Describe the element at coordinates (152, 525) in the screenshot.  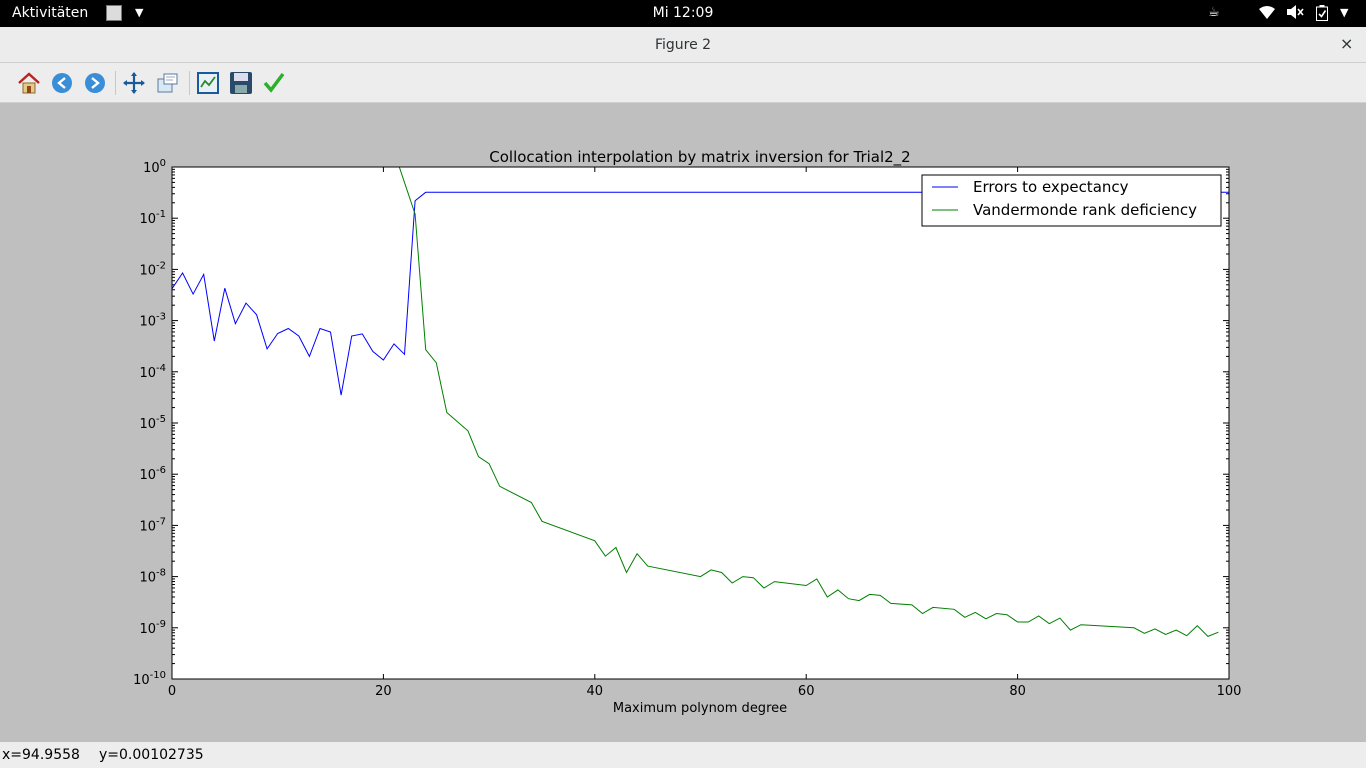
I see `y-tick-label: 10⁻⁷` at that location.